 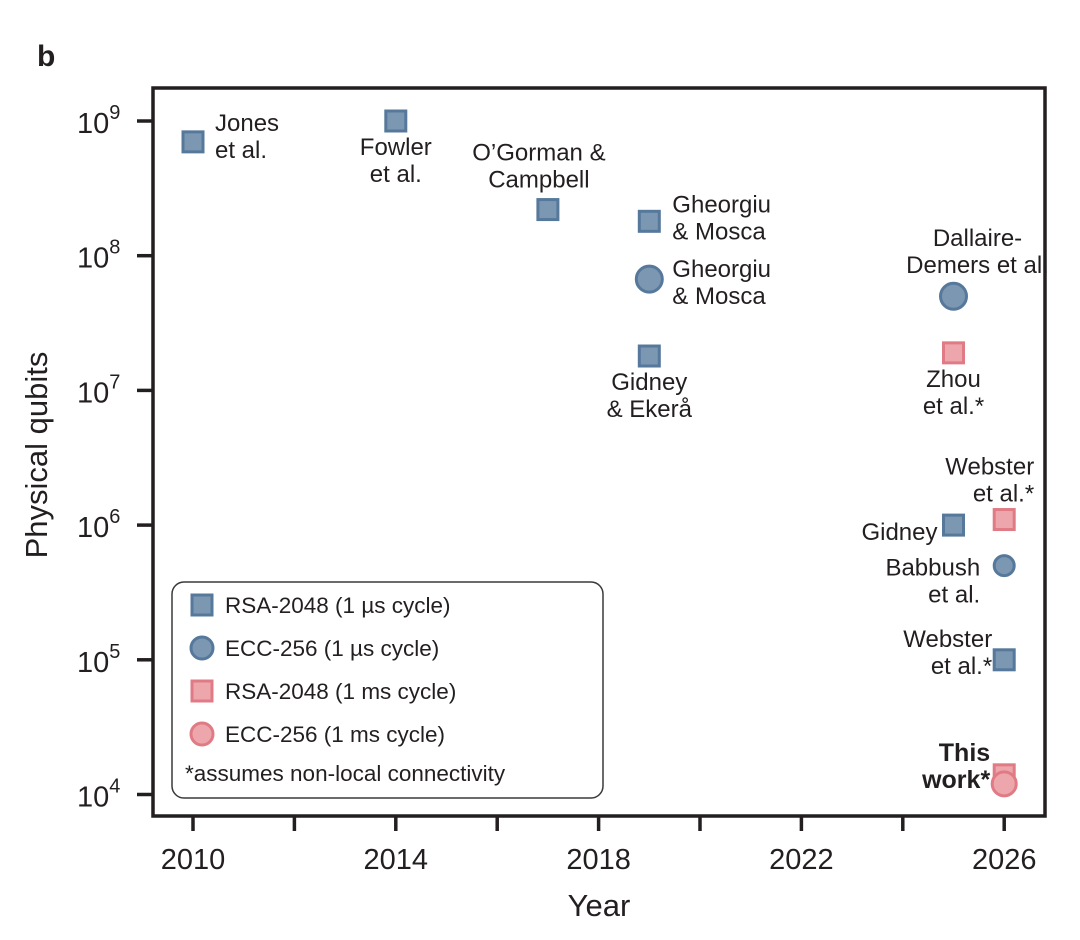 What do you see at coordinates (955, 766) in the screenshot?
I see `point-label: This work*` at bounding box center [955, 766].